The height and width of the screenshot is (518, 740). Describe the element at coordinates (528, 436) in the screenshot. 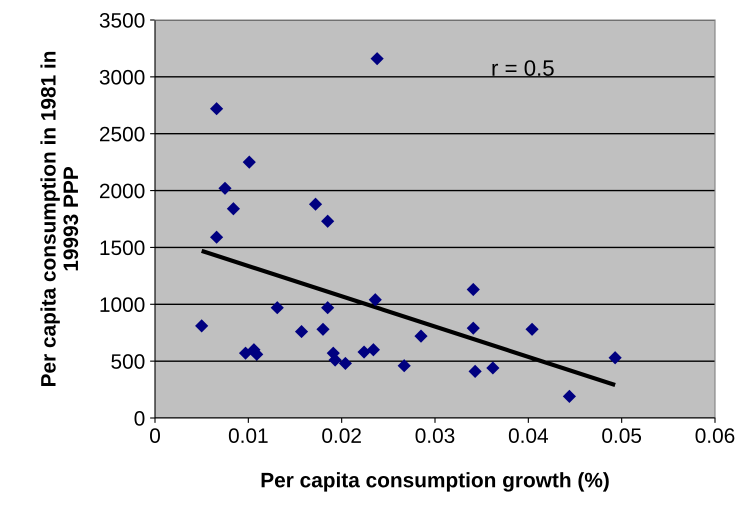

I see `x-tick-label: 0.04` at that location.